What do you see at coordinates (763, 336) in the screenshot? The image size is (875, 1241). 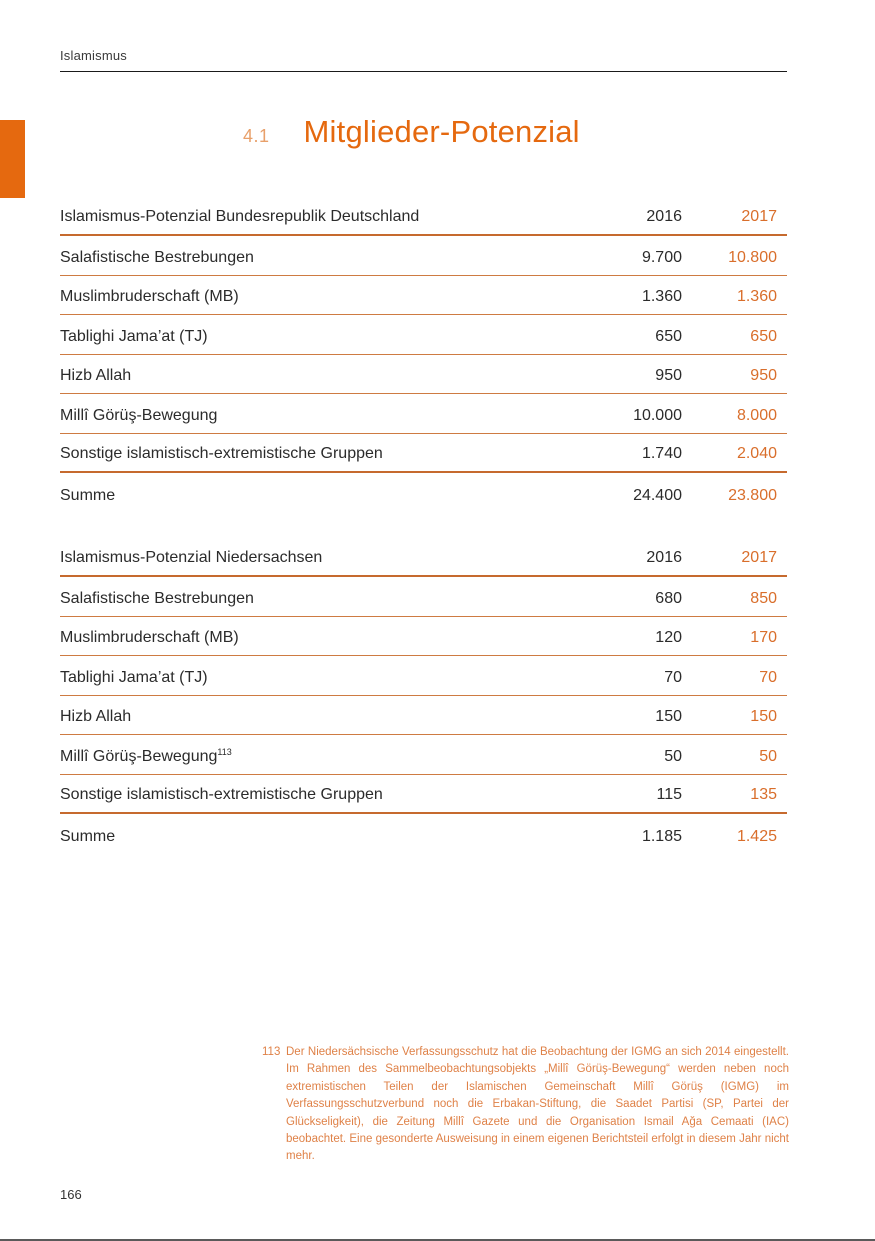 I see `value-2017: 650` at bounding box center [763, 336].